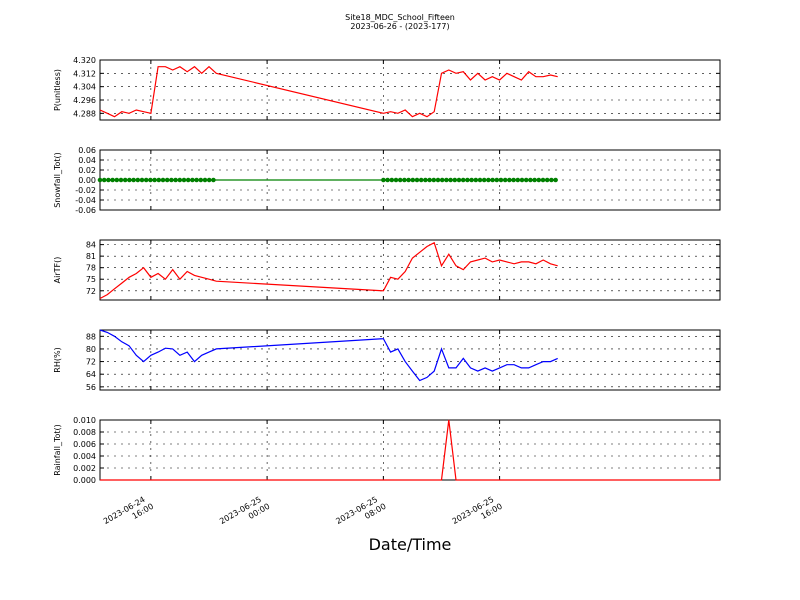  What do you see at coordinates (399, 26) in the screenshot?
I see `figure-subtitle: 2023-06-26 - (2023-177)` at bounding box center [399, 26].